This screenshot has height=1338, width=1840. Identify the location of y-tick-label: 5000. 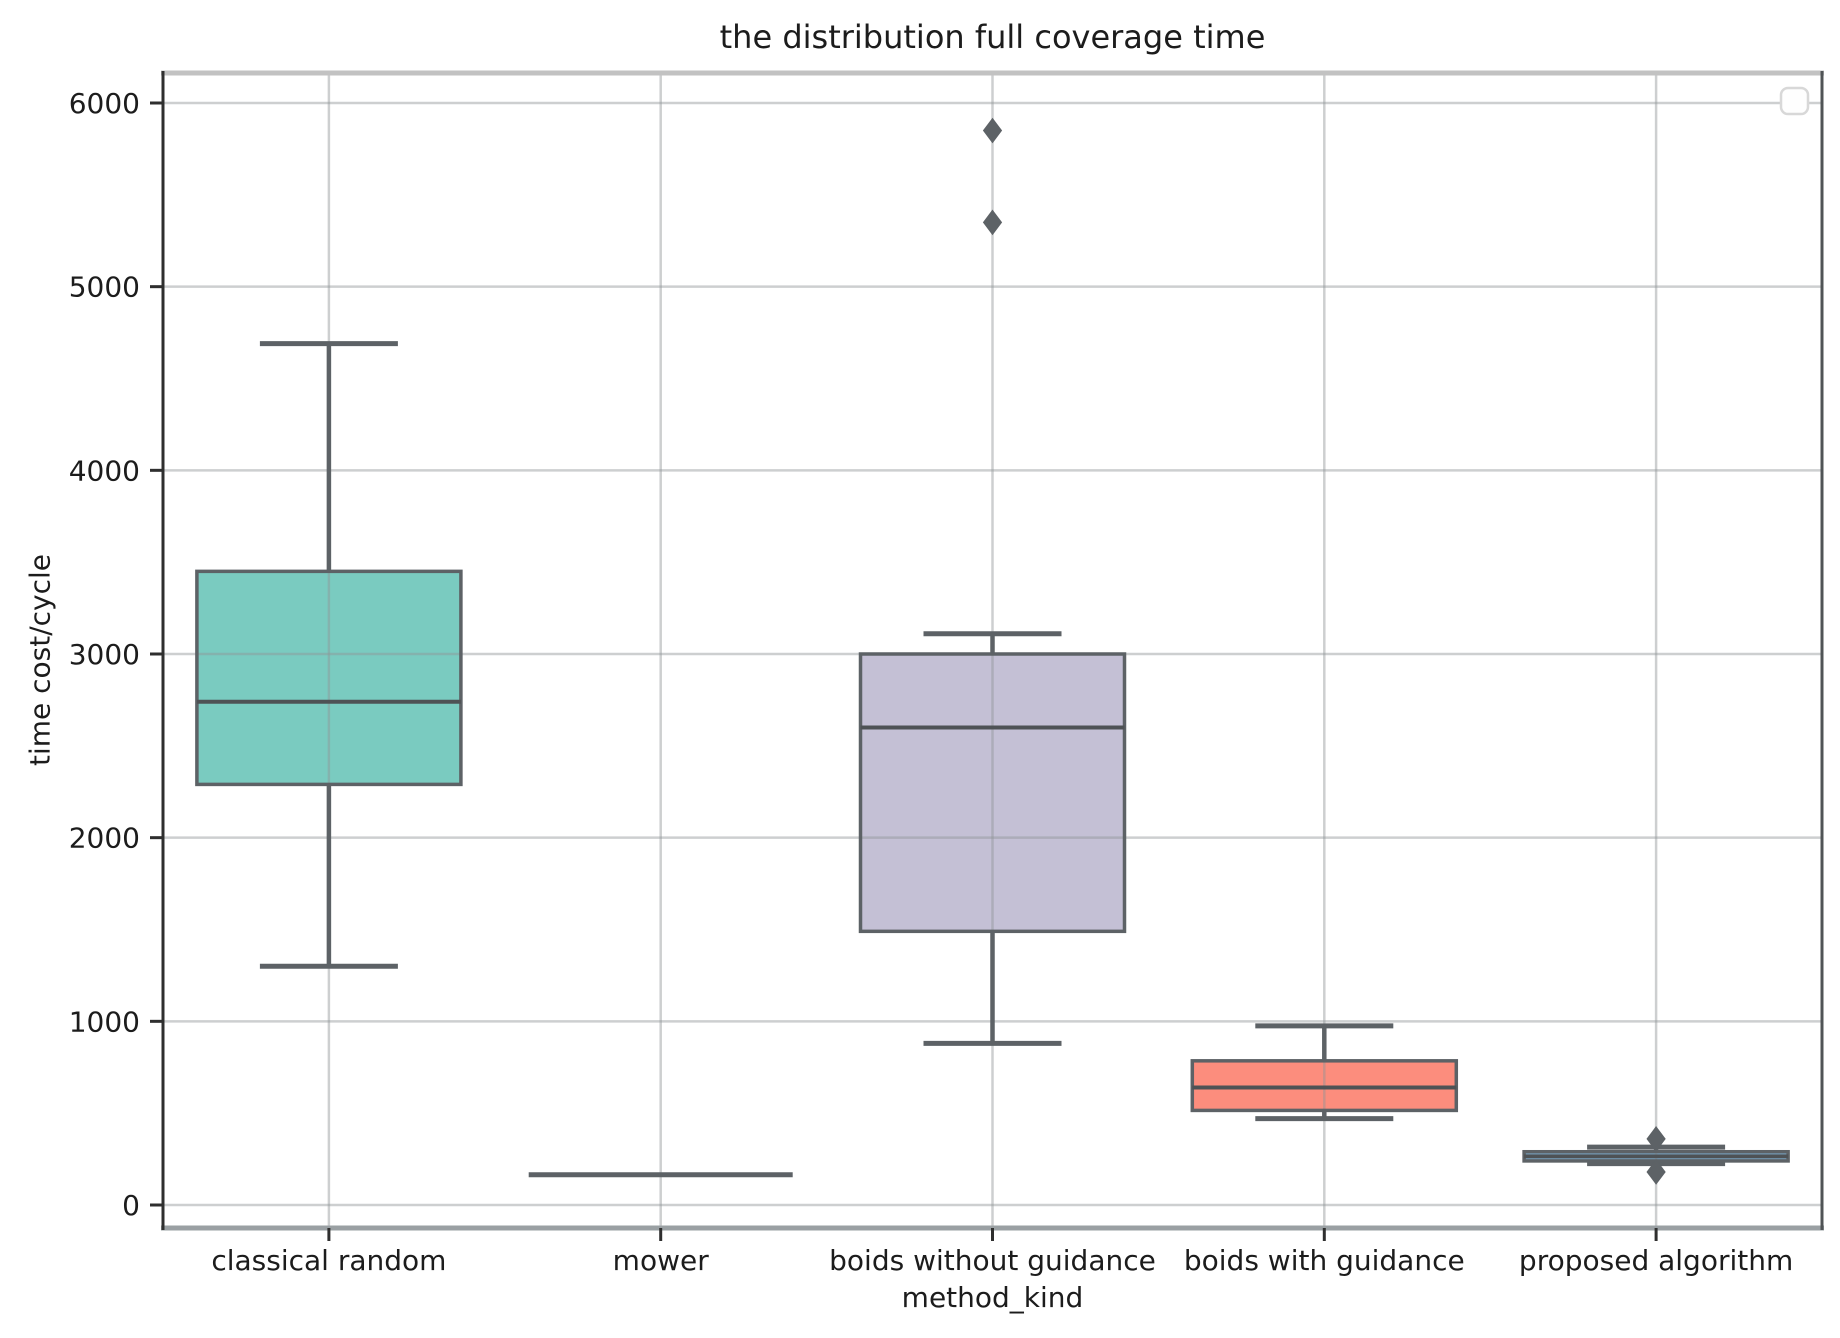
(104, 287).